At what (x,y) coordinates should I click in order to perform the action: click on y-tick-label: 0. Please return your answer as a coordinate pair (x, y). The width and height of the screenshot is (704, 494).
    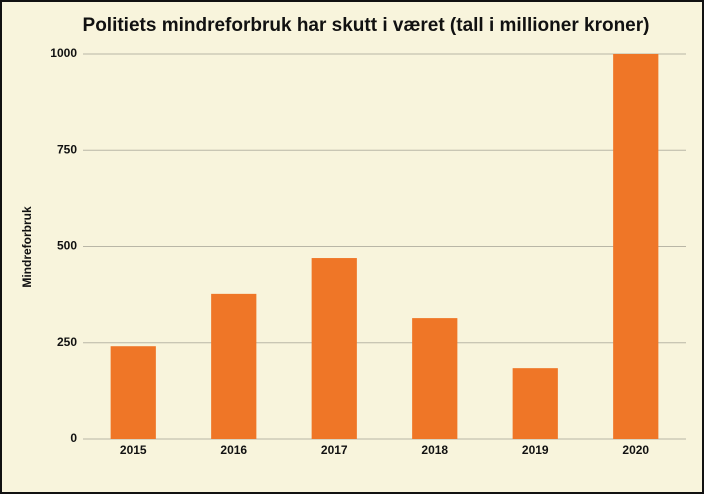
    Looking at the image, I should click on (73, 438).